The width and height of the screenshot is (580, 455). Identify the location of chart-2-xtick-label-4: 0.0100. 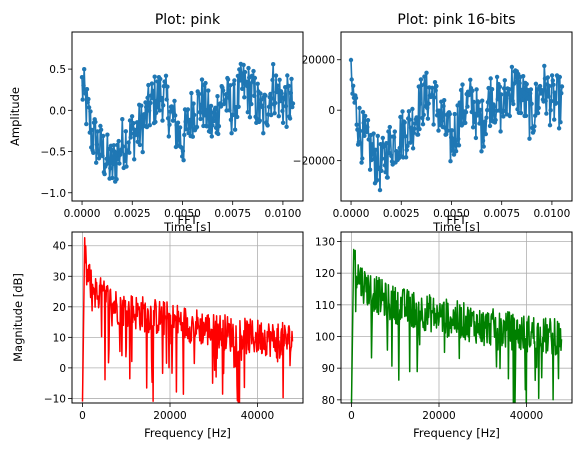
(552, 214).